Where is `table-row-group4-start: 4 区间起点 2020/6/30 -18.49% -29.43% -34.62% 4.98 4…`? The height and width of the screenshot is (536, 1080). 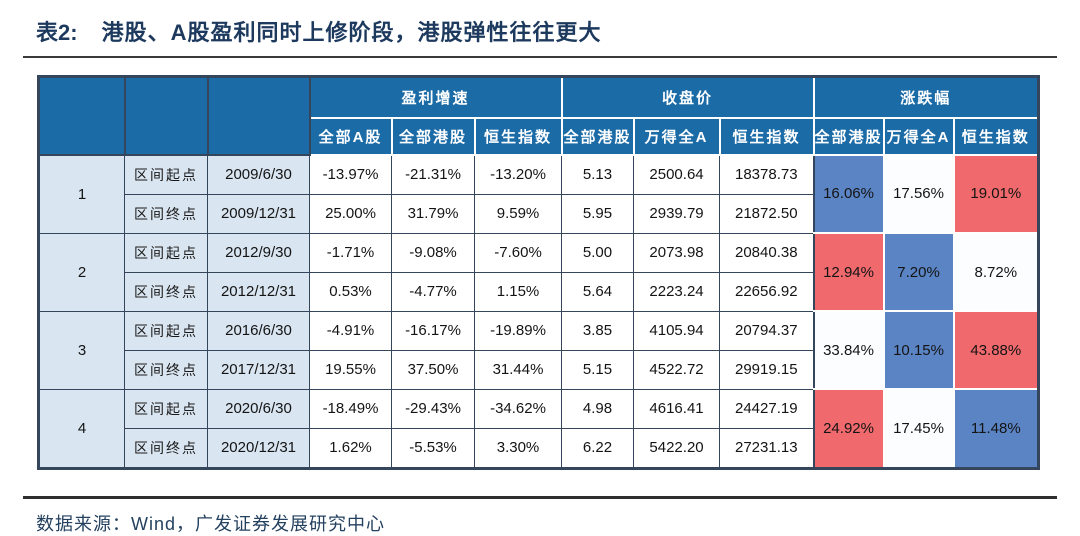 table-row-group4-start: 4 区间起点 2020/6/30 -18.49% -29.43% -34.62% 4.98 4… is located at coordinates (539, 428).